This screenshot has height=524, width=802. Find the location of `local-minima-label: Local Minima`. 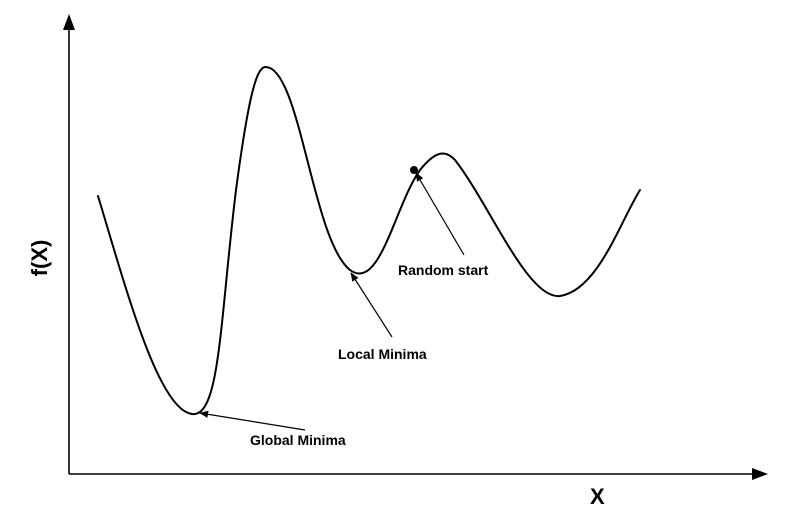

local-minima-label: Local Minima is located at coordinates (382, 354).